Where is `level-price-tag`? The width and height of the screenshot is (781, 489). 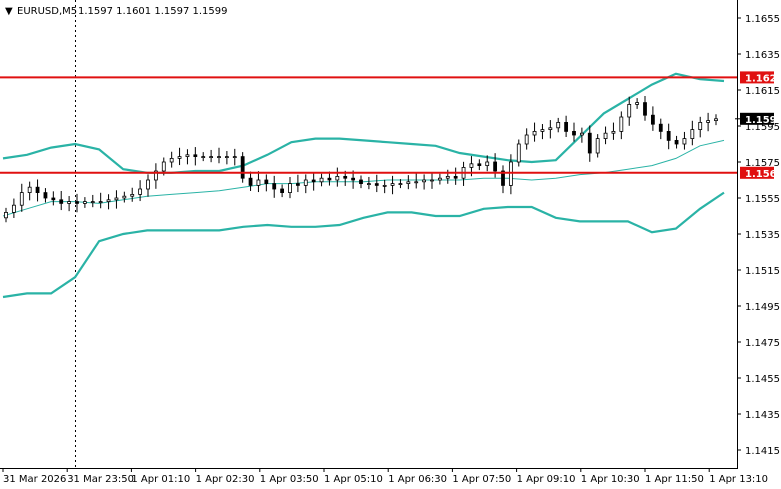
level-price-tag is located at coordinates (757, 77).